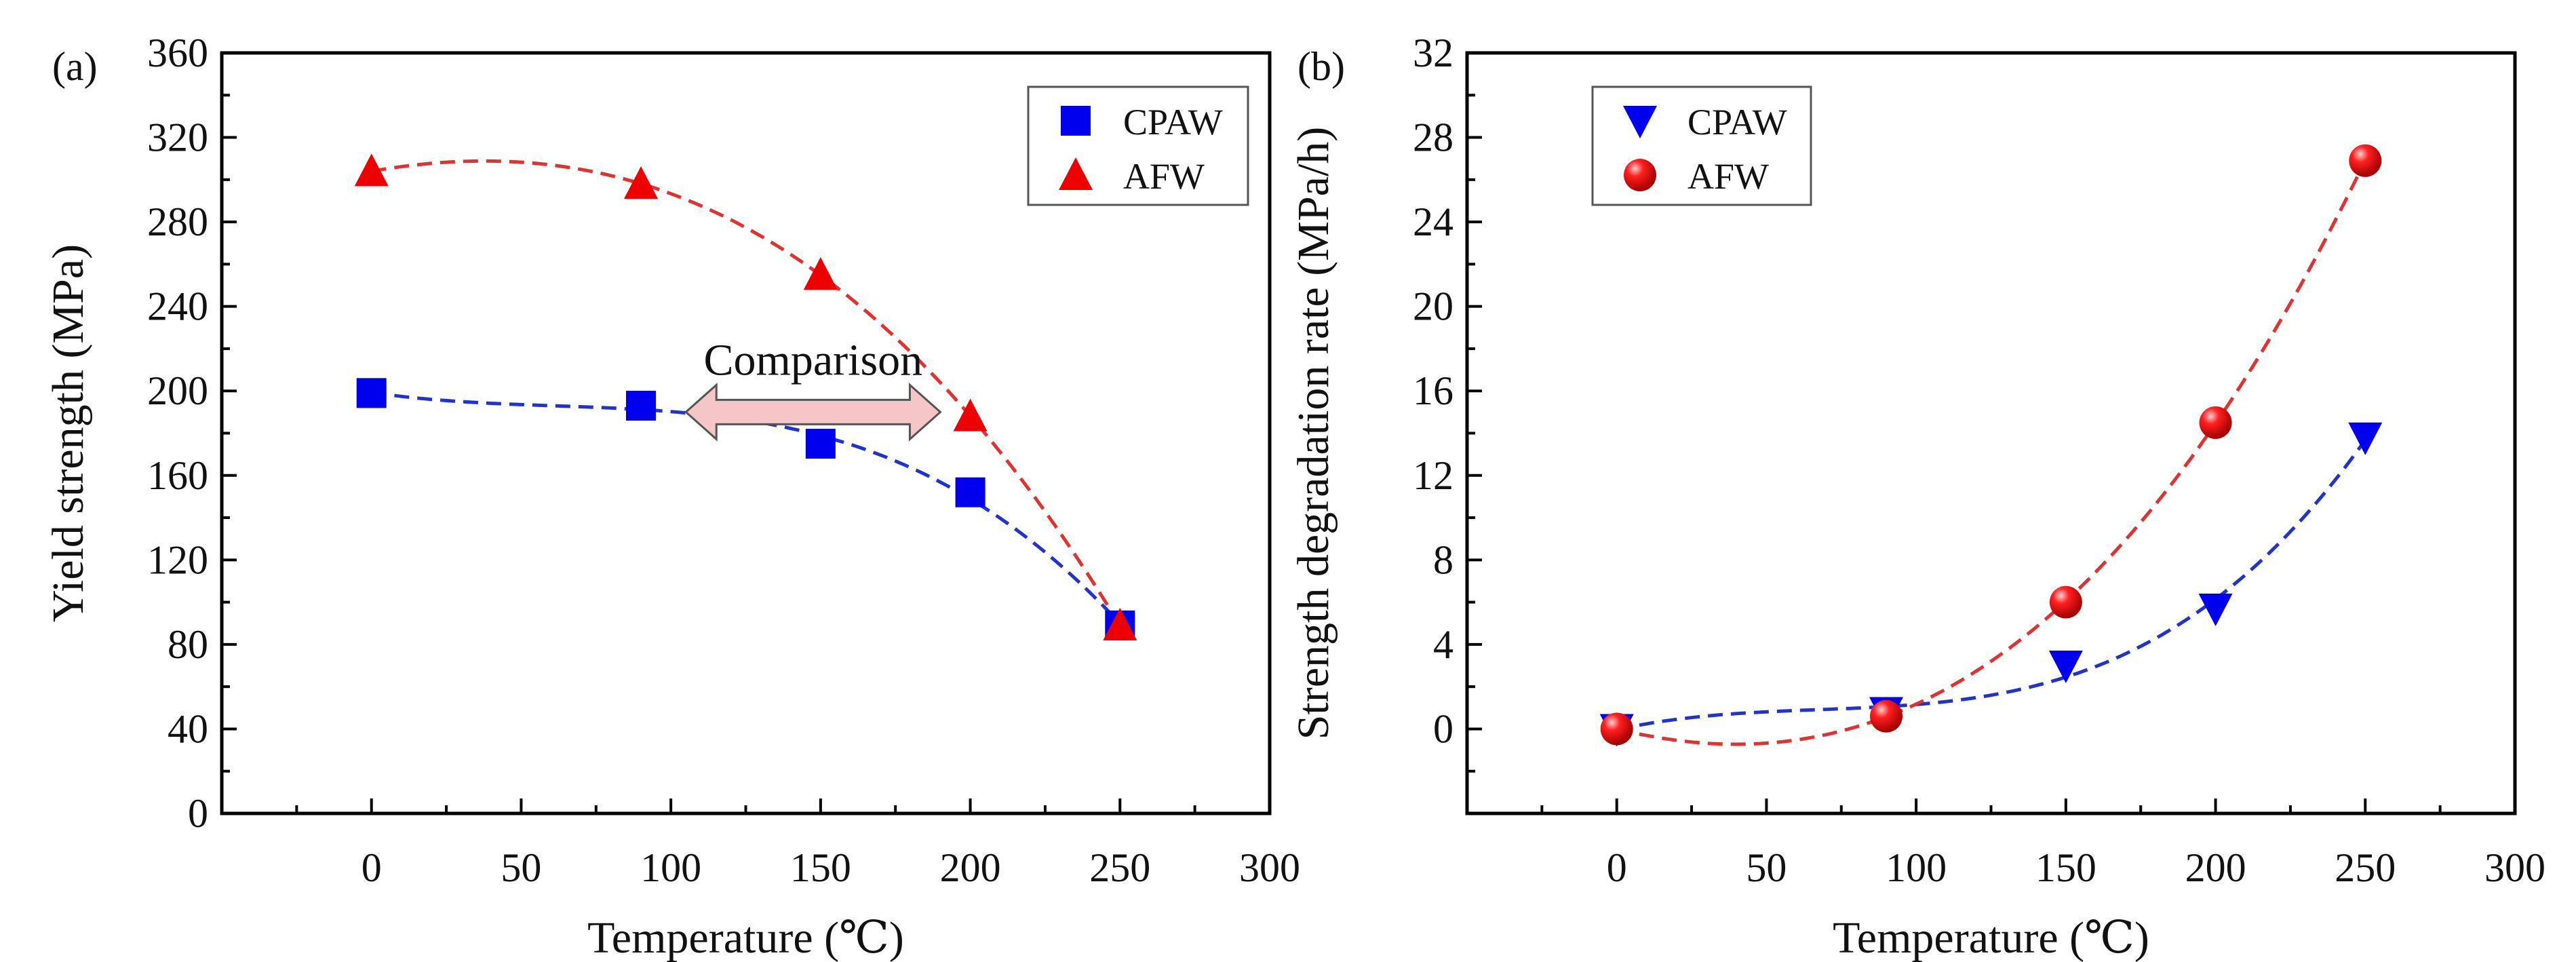  I want to click on y-tick-label: 16, so click(1433, 390).